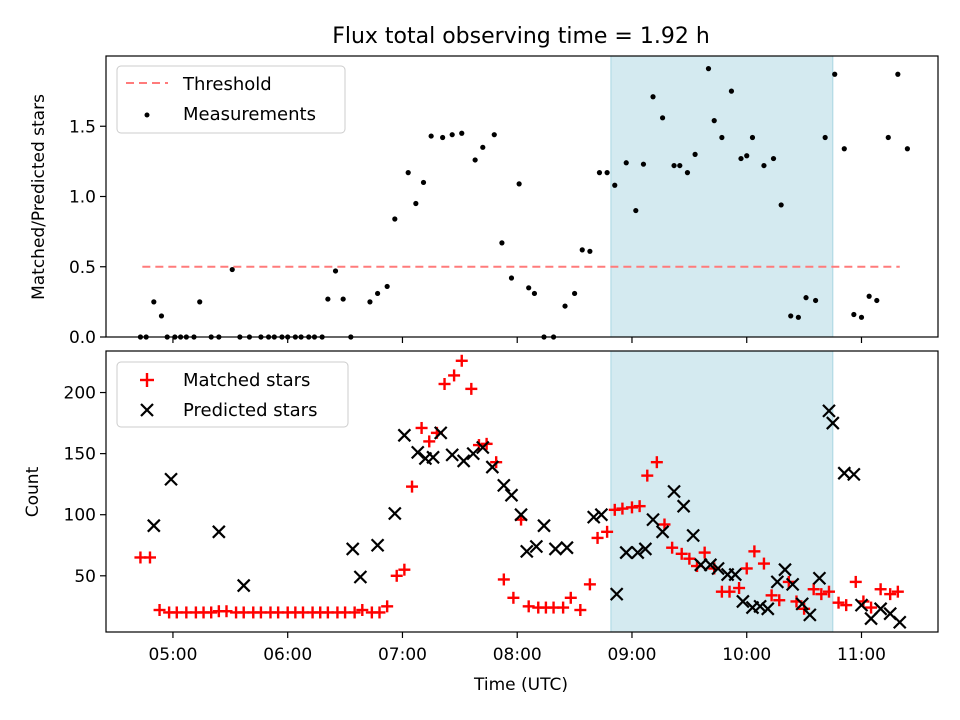 The width and height of the screenshot is (960, 720). I want to click on x-tick-label: 10:00, so click(746, 655).